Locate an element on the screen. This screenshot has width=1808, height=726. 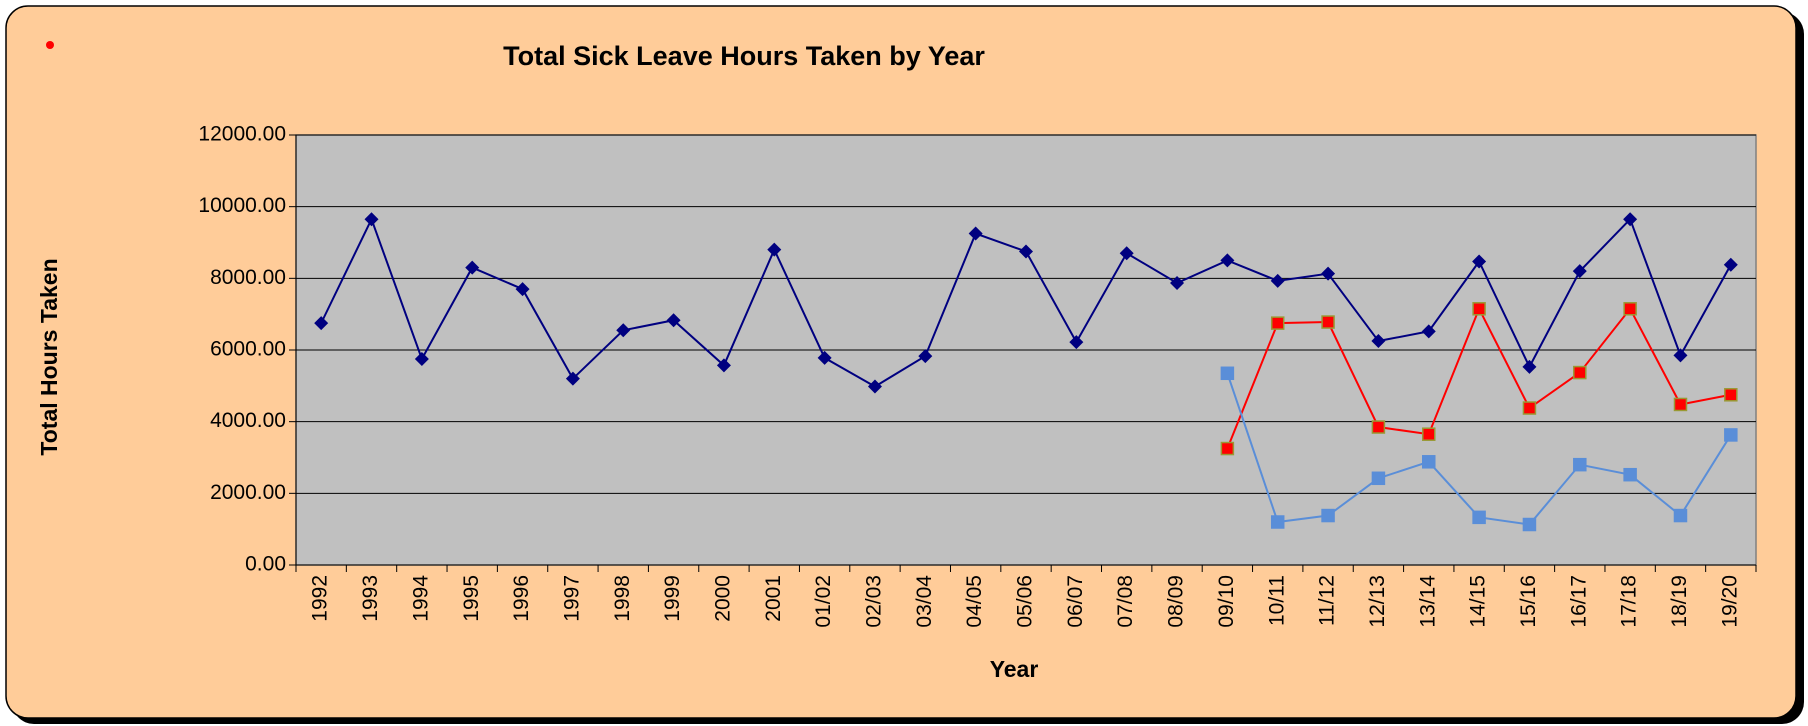
dot is located at coordinates (50, 45).